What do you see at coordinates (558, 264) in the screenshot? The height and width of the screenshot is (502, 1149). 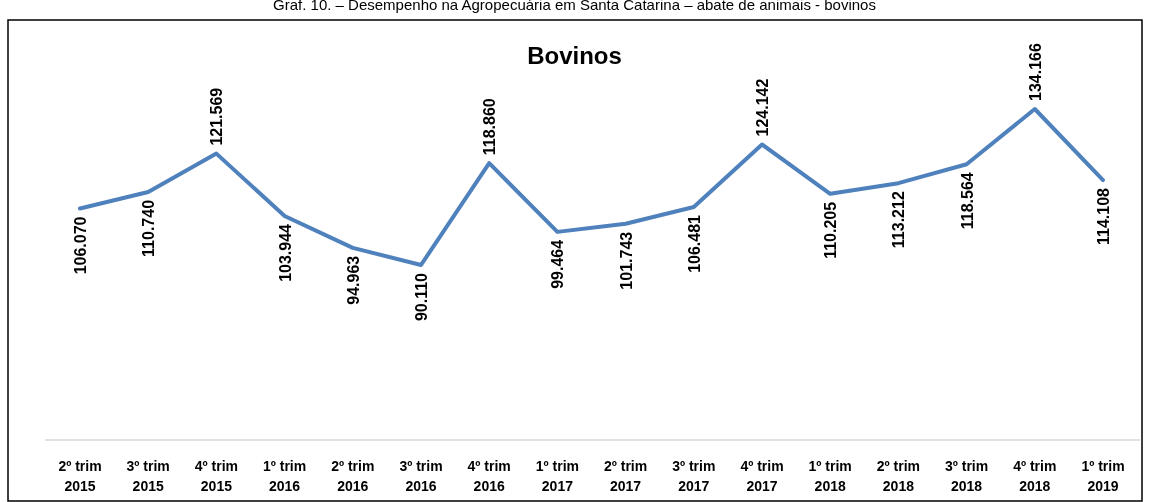 I see `data-label: 99.464` at bounding box center [558, 264].